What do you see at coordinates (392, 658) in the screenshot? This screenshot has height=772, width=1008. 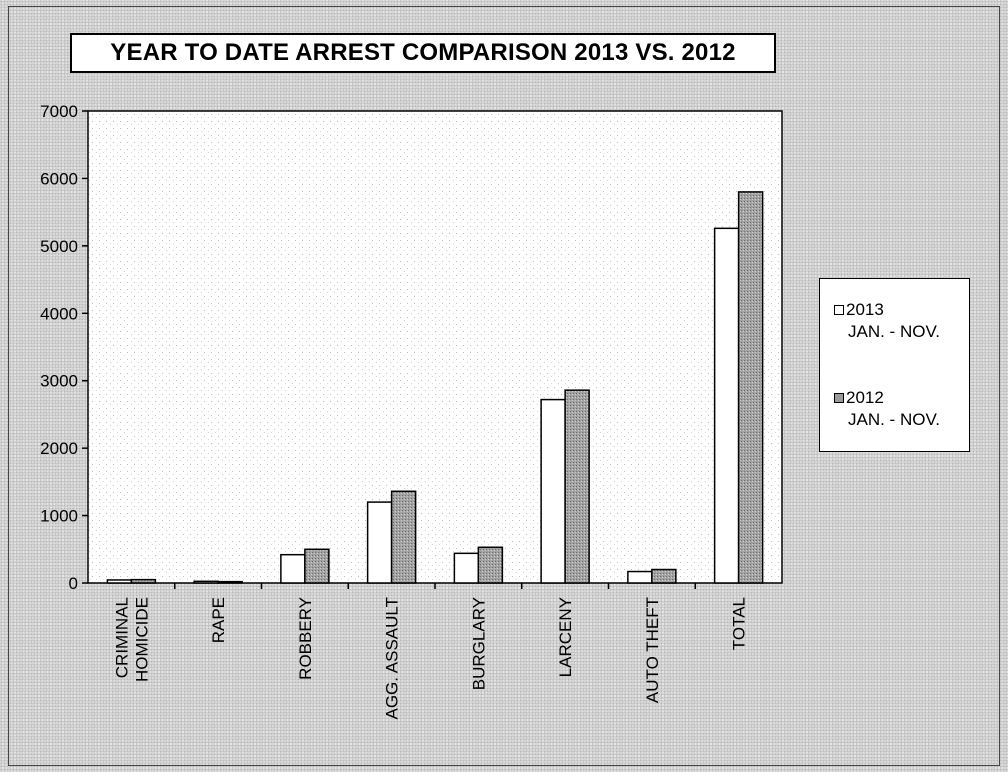 I see `x-tick-label: AGG. ASSAULT` at bounding box center [392, 658].